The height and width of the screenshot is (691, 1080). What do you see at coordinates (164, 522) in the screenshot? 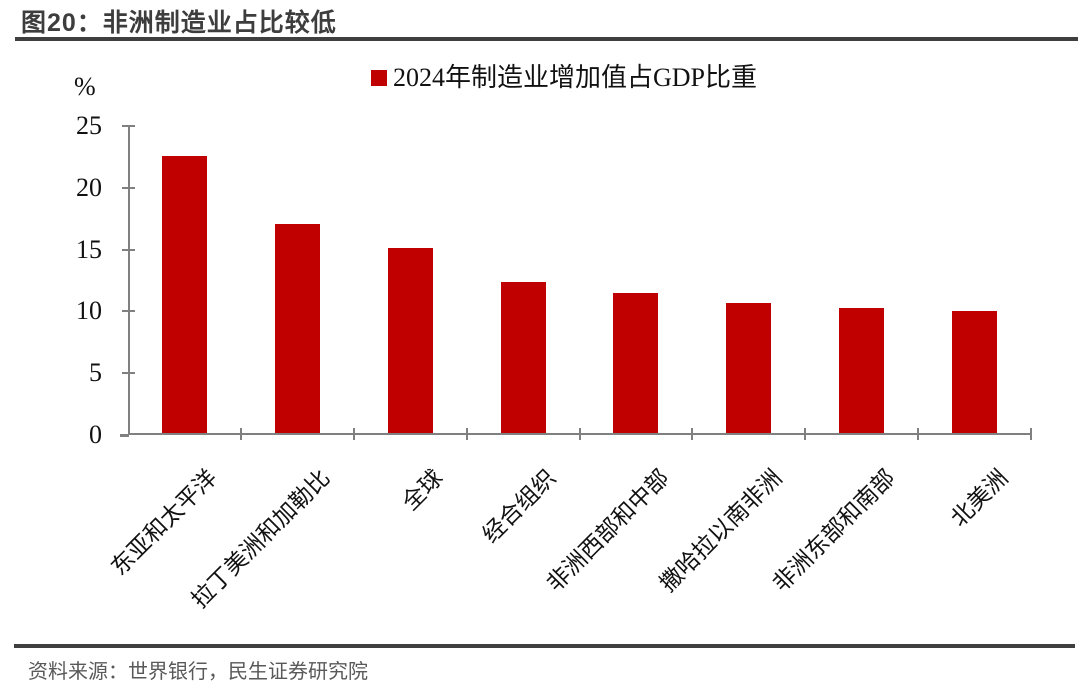
I see `category-label: 东亚和太平洋` at bounding box center [164, 522].